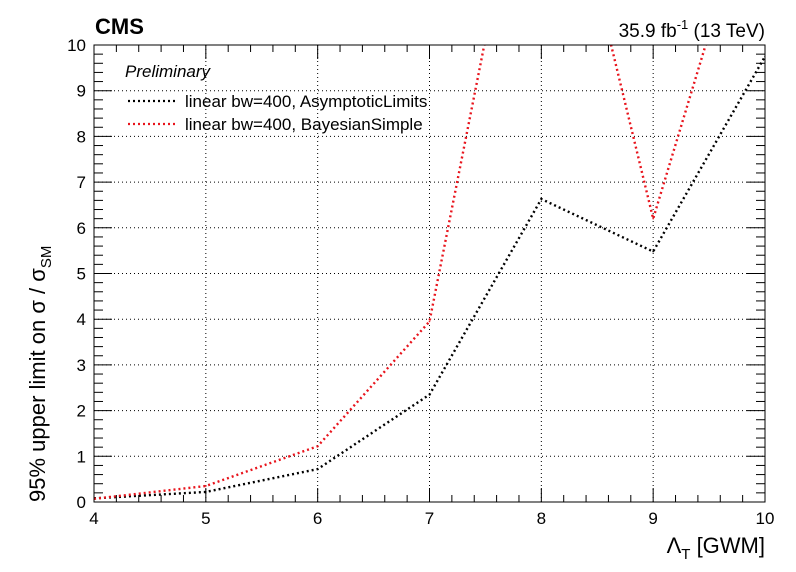  What do you see at coordinates (81, 456) in the screenshot?
I see `y-tick-label: 1` at bounding box center [81, 456].